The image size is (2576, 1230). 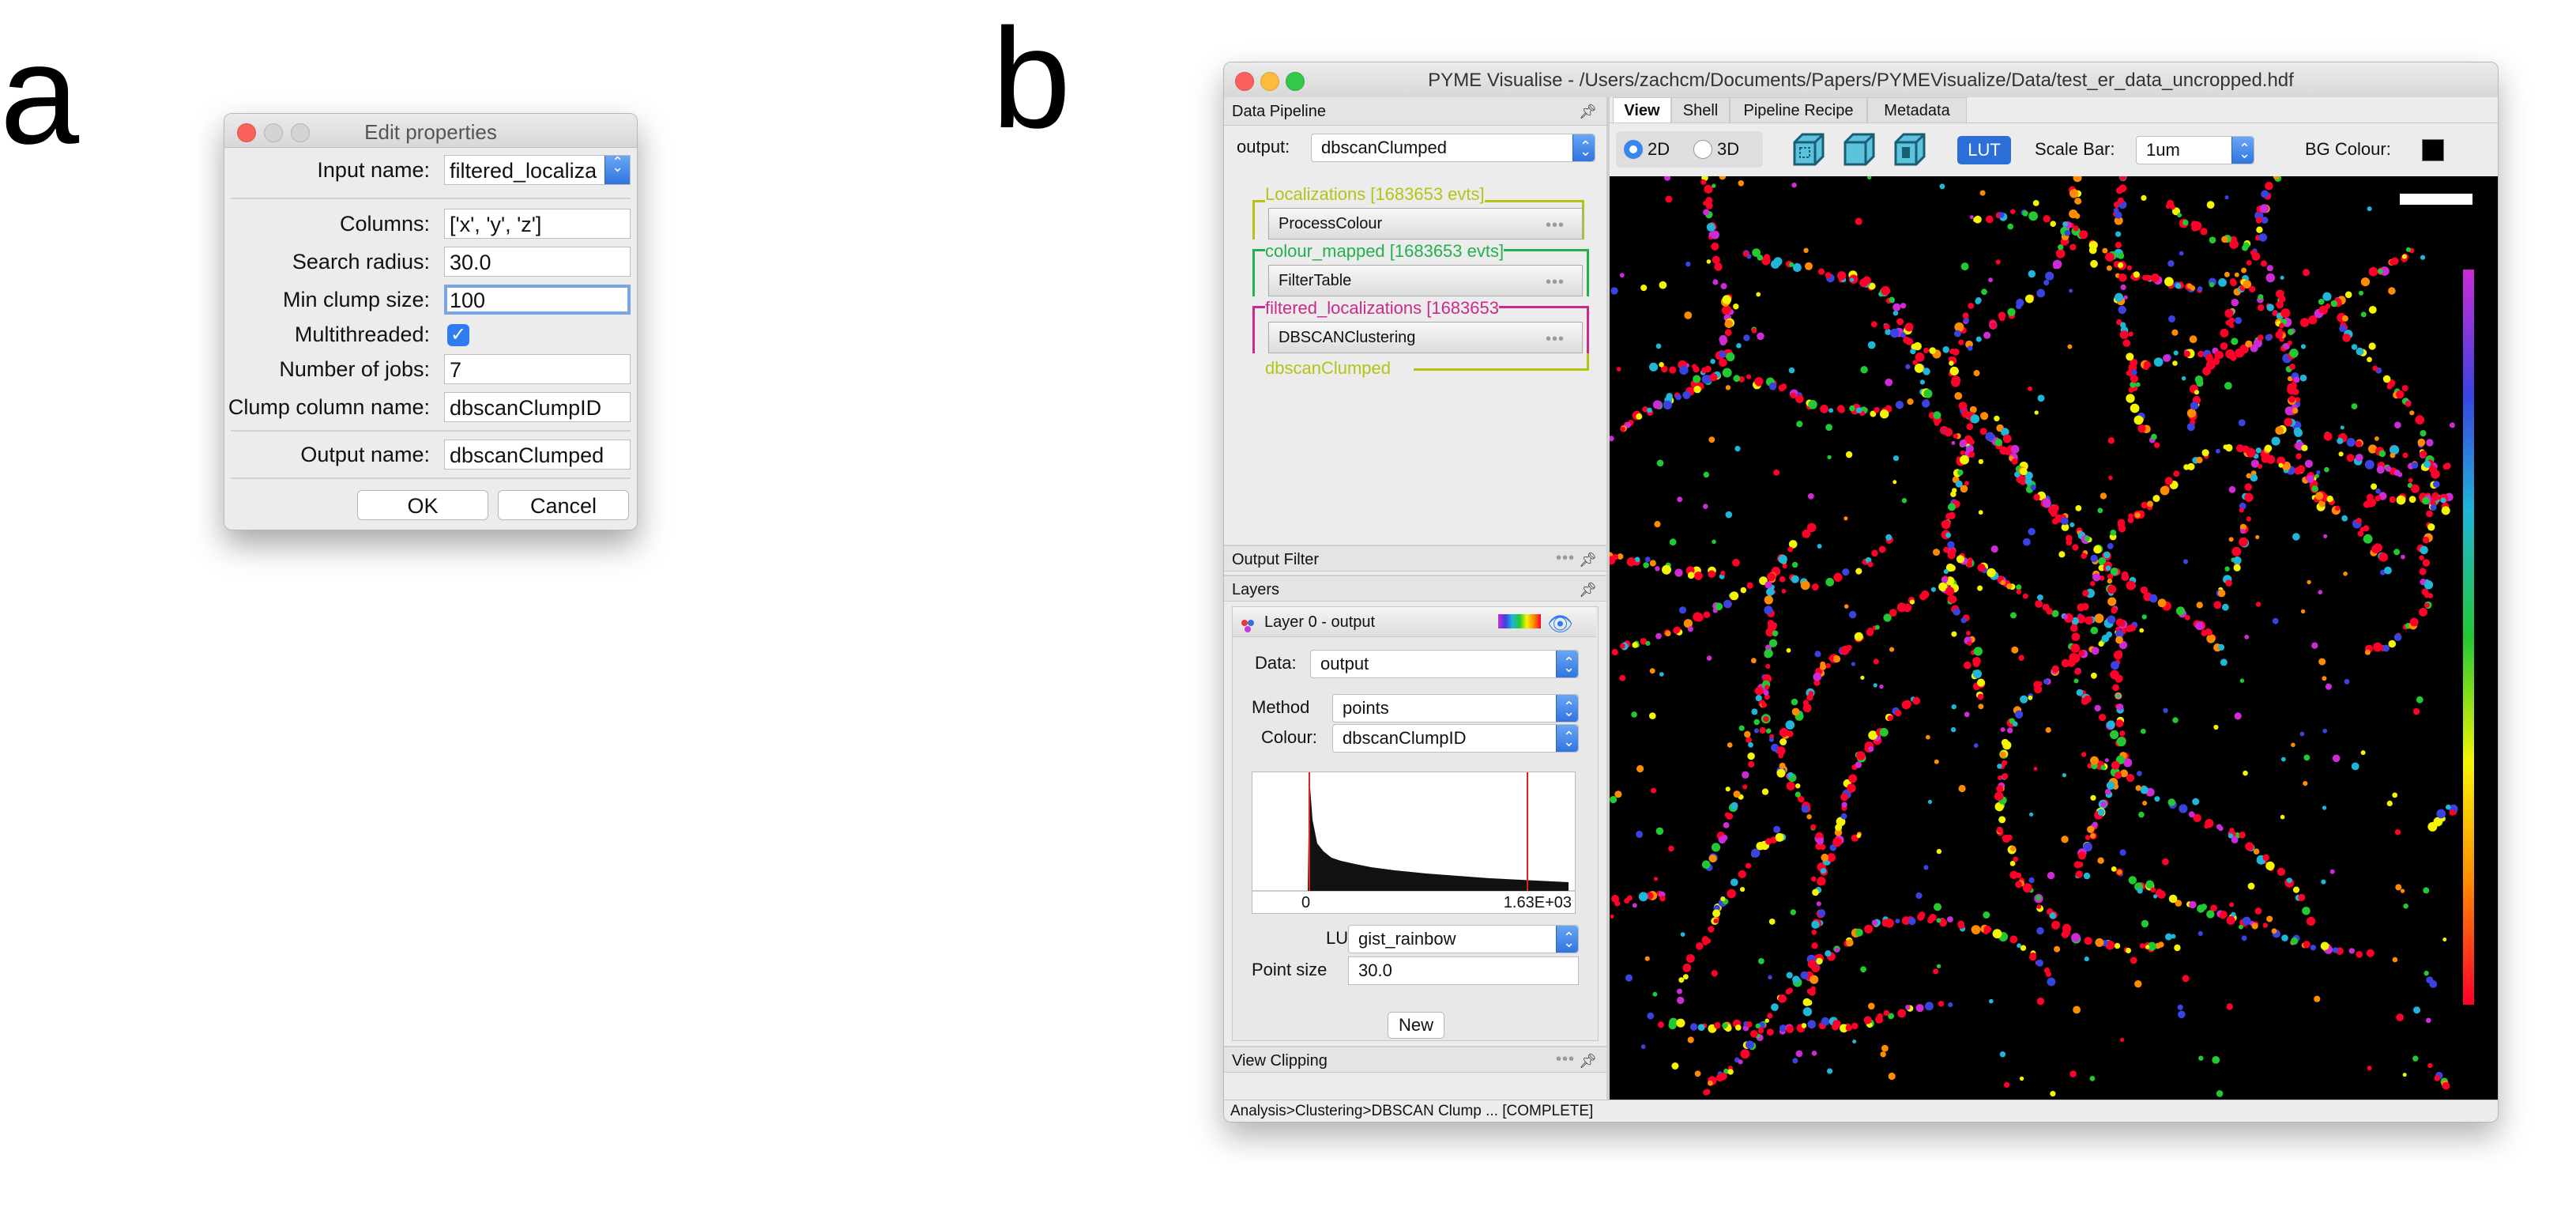 I want to click on dialog-title: Edit properties, so click(x=430, y=132).